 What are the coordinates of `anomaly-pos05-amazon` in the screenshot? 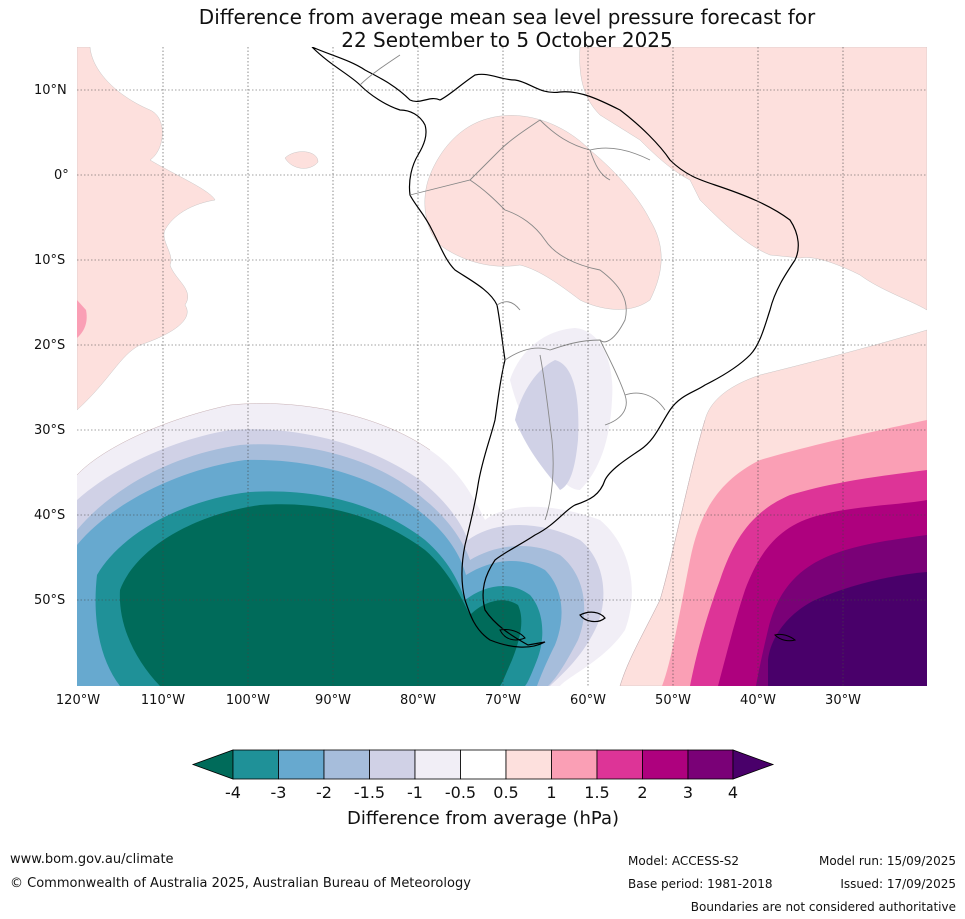 It's located at (543, 212).